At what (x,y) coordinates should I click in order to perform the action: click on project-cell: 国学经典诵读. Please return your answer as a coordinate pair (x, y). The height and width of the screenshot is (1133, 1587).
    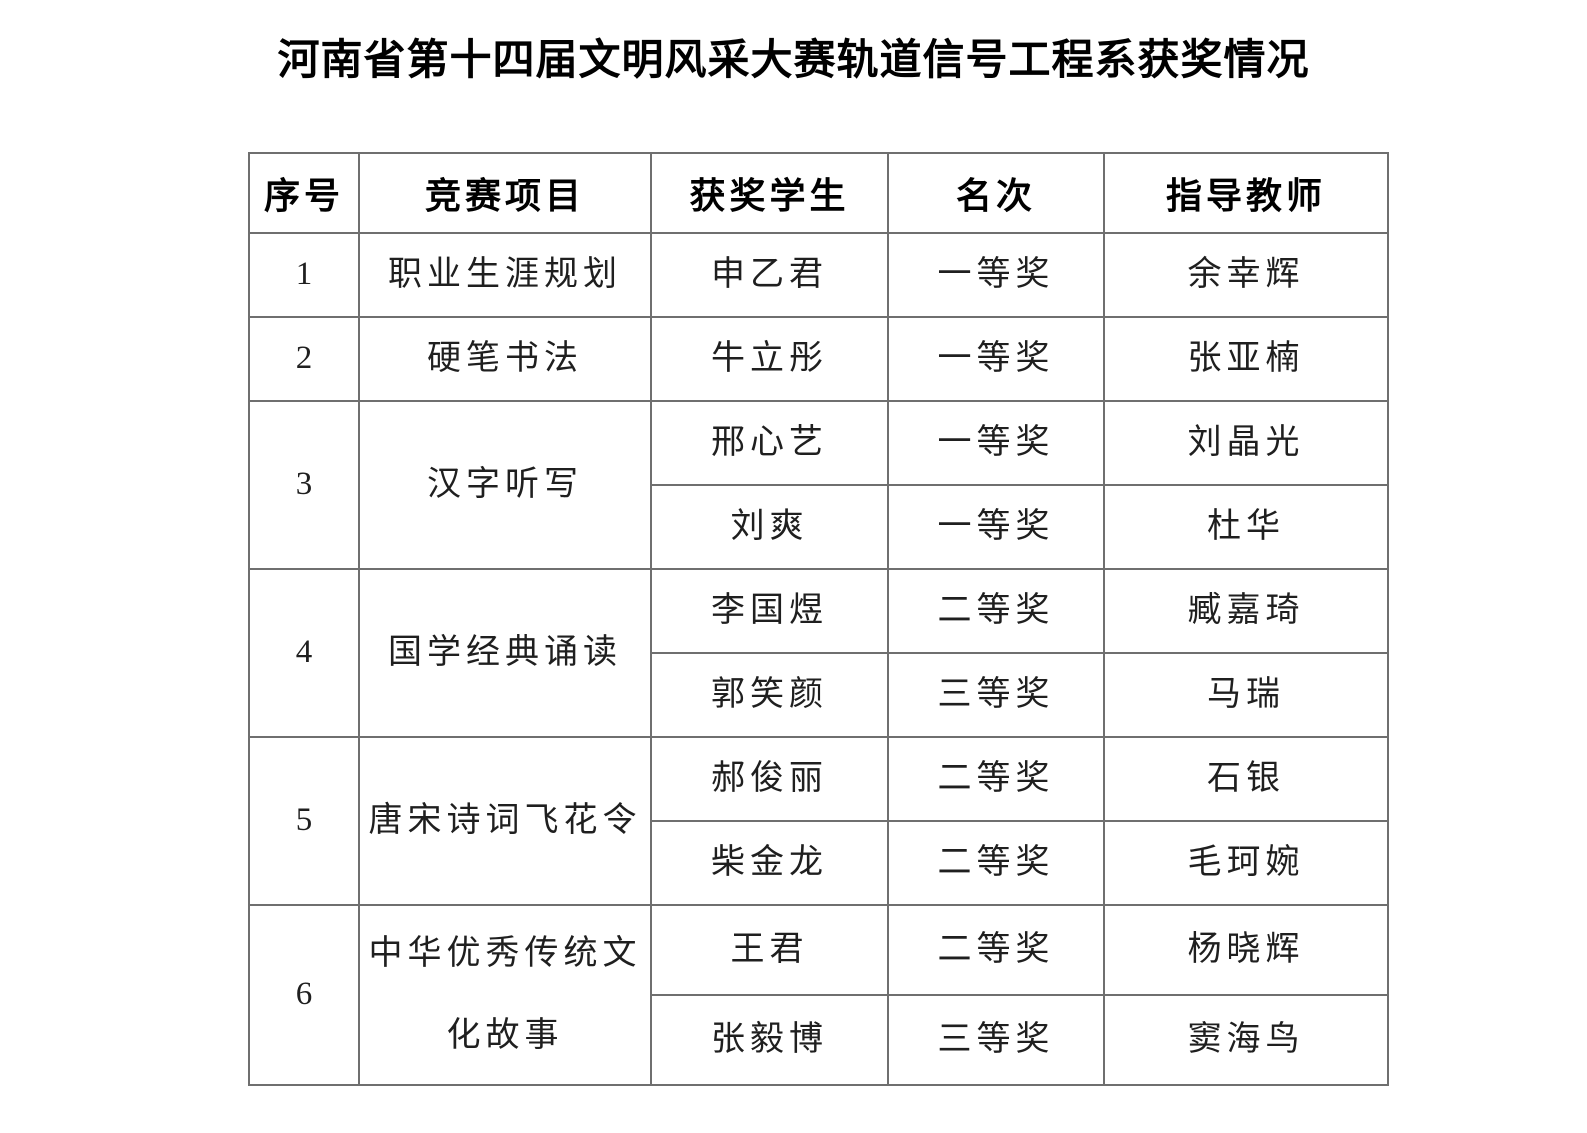
    Looking at the image, I should click on (505, 653).